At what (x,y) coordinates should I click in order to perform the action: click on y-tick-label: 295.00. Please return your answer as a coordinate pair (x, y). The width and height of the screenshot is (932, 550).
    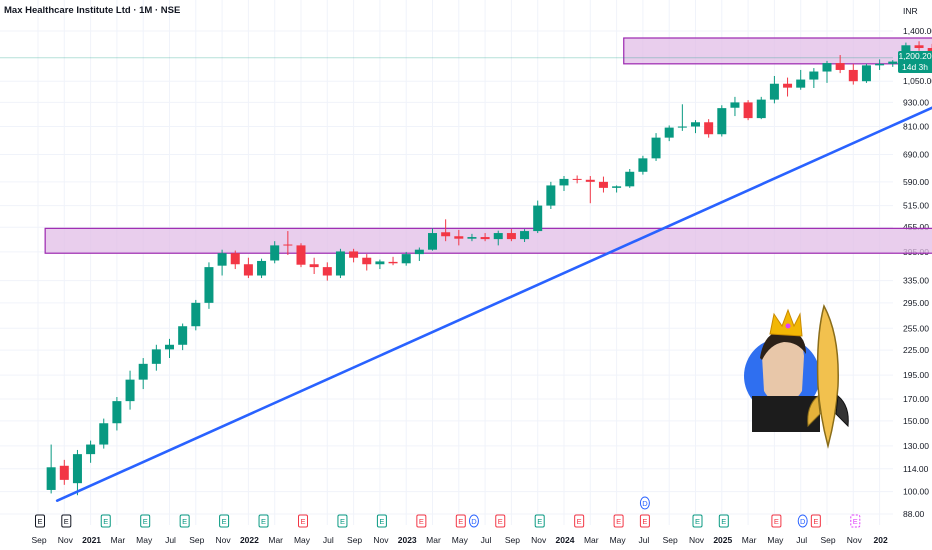
    Looking at the image, I should click on (916, 303).